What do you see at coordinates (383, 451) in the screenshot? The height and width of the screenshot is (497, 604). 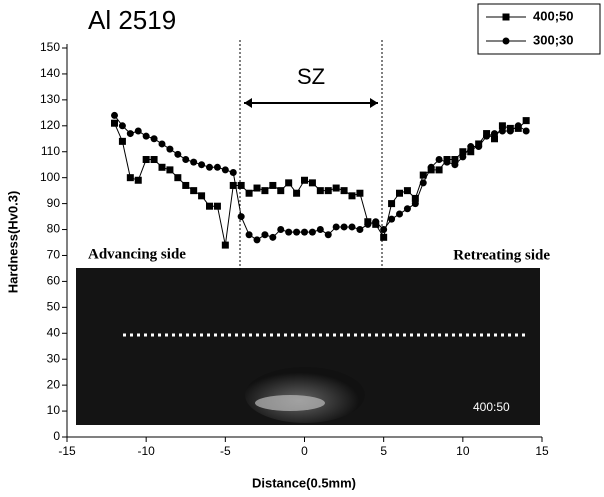 I see `x-tick-label: 5` at bounding box center [383, 451].